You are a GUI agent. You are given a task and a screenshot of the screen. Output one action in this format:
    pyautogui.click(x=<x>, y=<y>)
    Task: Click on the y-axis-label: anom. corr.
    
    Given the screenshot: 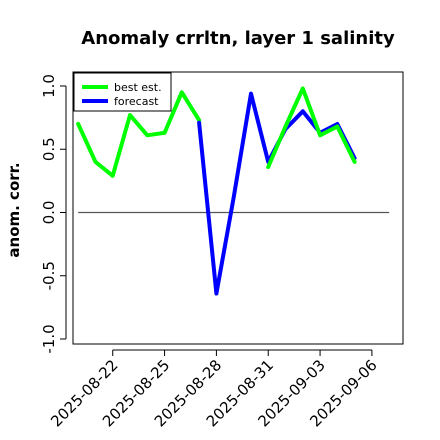 What is the action you would take?
    pyautogui.click(x=14, y=209)
    